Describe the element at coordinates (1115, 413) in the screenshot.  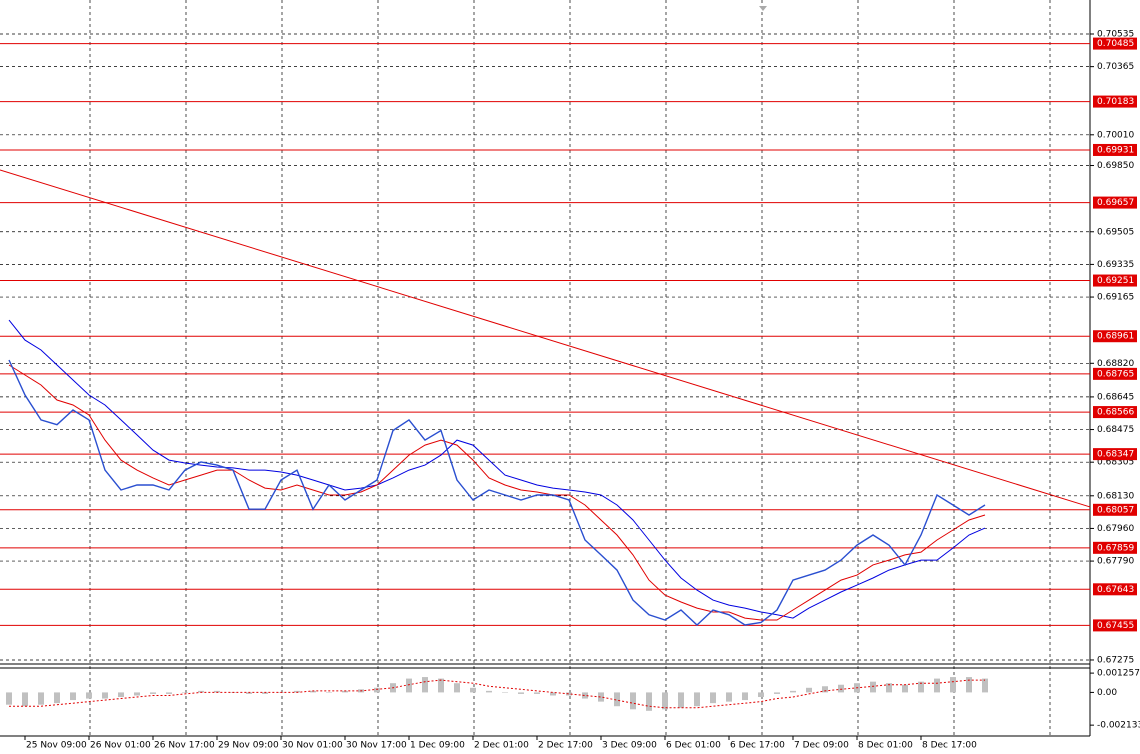
I see `level-label: 0.68566` at that location.